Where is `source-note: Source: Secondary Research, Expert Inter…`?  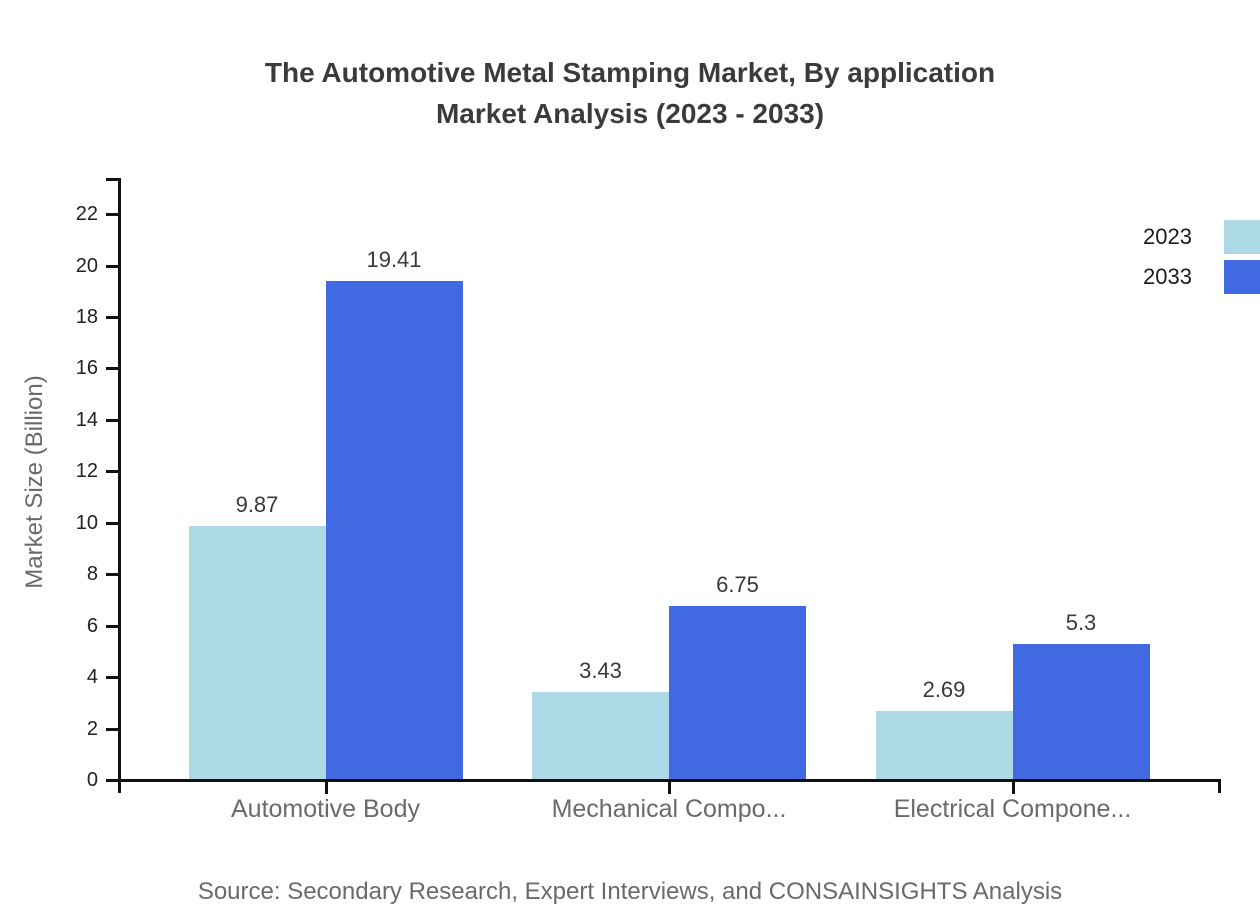 source-note: Source: Secondary Research, Expert Inter… is located at coordinates (630, 891).